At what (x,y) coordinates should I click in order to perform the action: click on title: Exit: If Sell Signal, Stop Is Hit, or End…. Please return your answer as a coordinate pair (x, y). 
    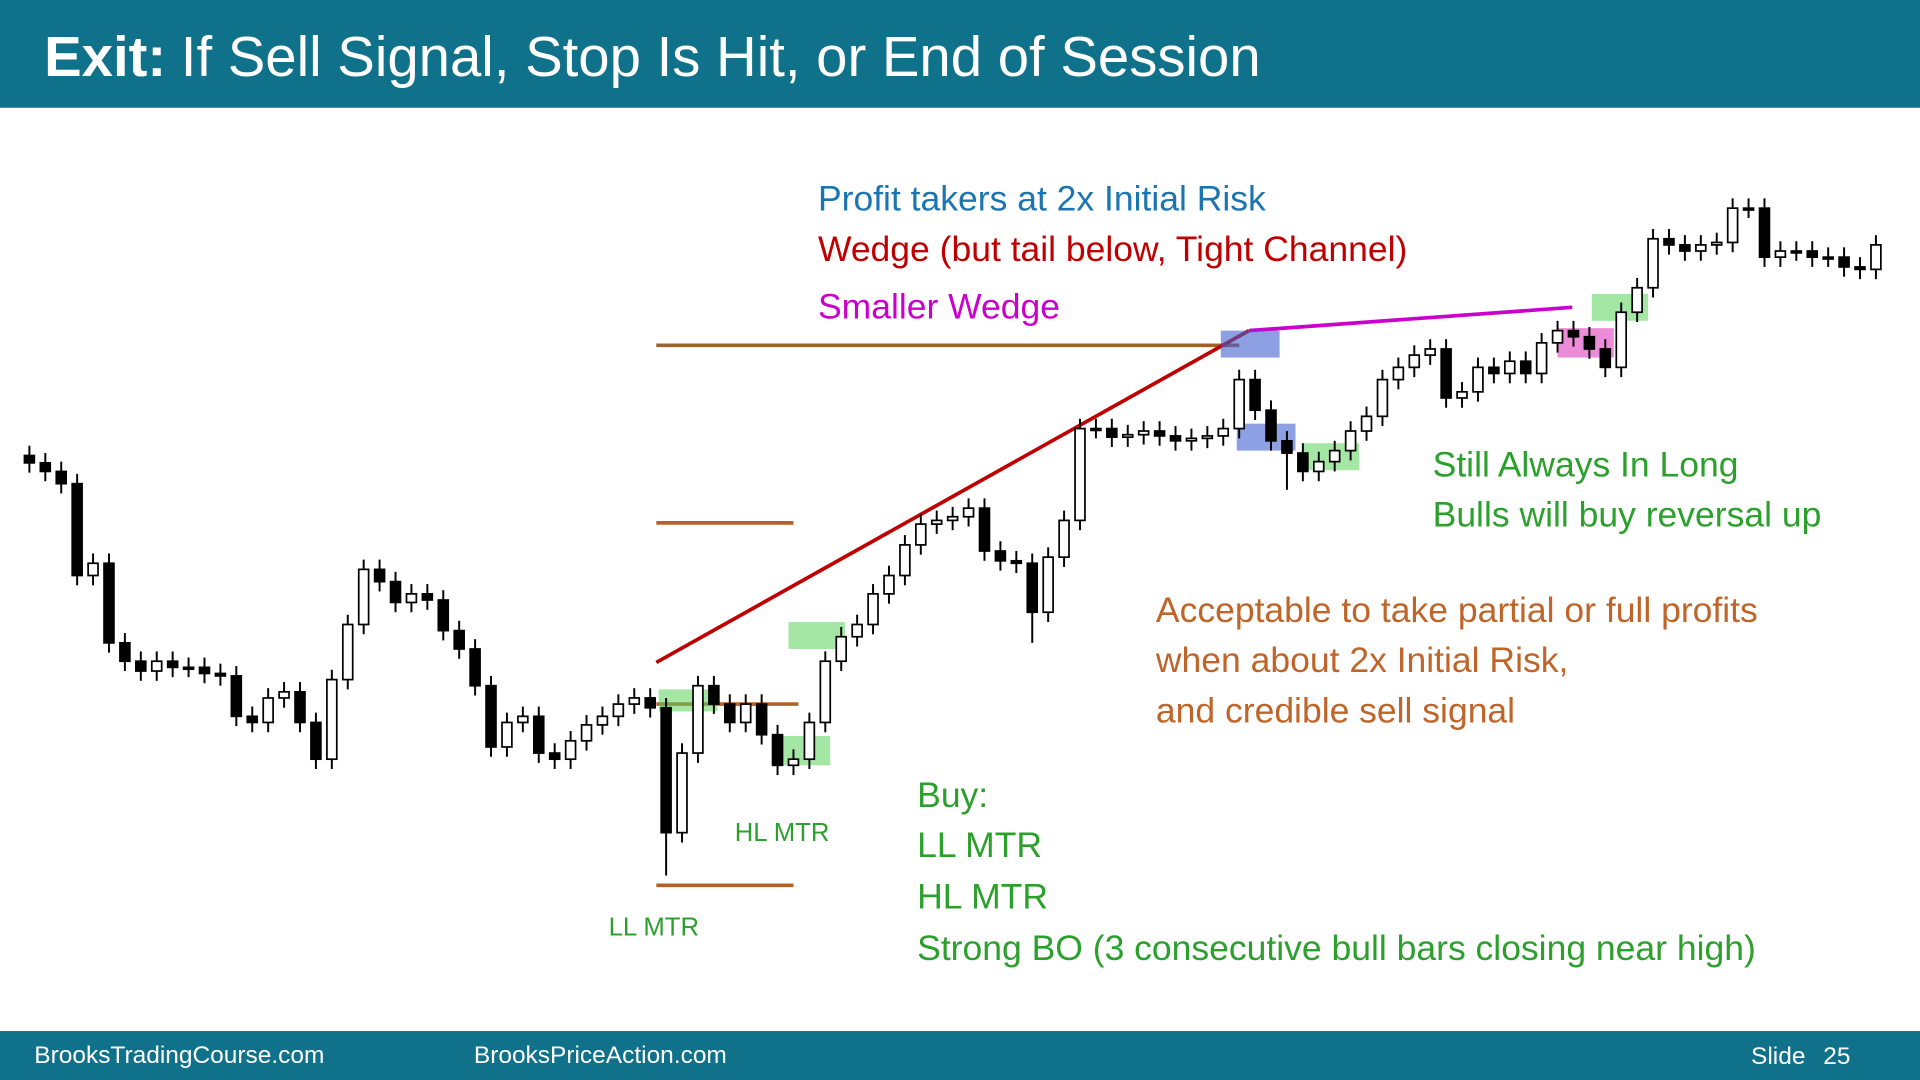
    Looking at the image, I should click on (652, 56).